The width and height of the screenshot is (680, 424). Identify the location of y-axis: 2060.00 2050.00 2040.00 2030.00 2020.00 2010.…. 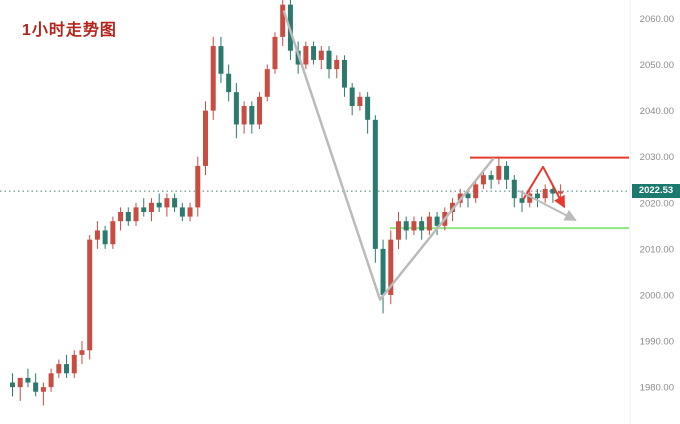
(651, 212).